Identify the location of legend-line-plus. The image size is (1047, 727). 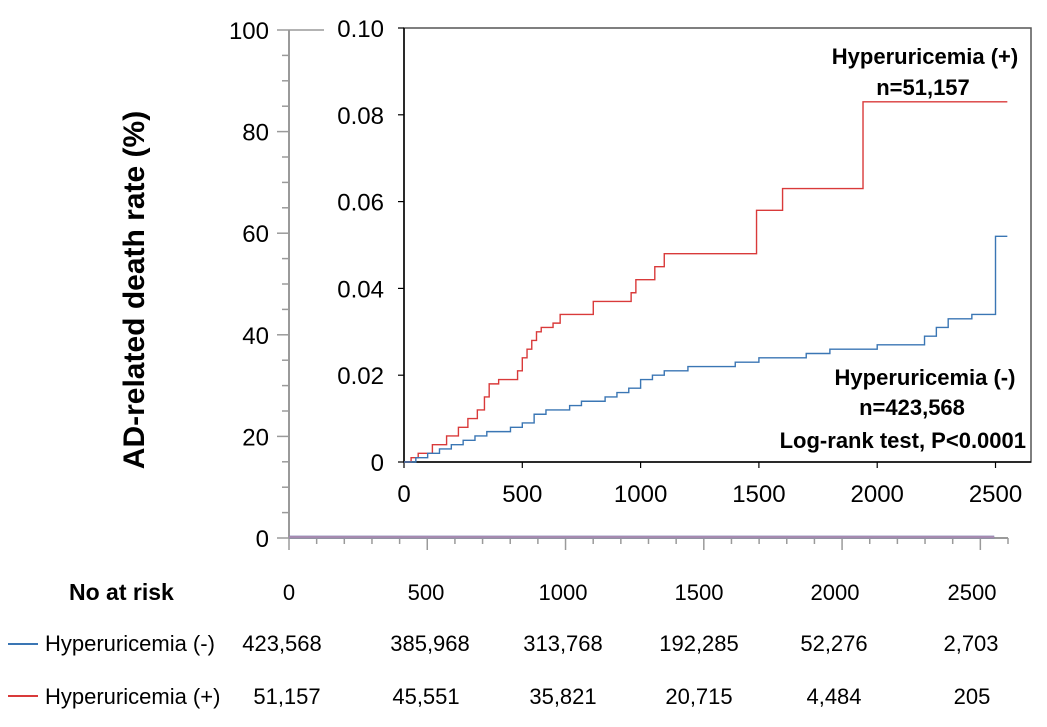
(23, 696).